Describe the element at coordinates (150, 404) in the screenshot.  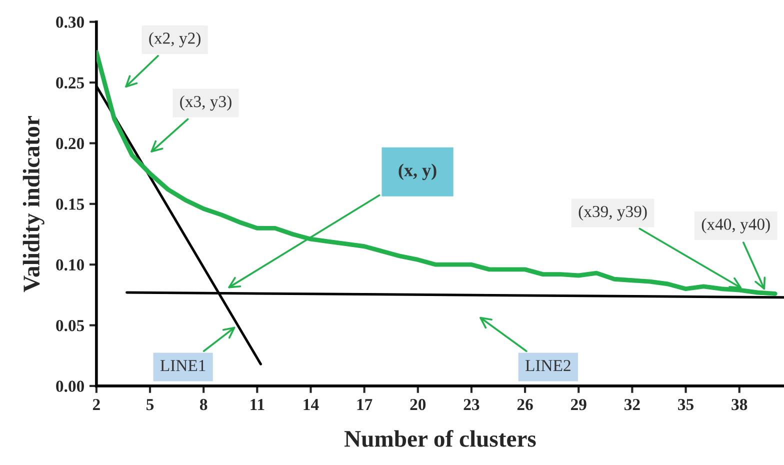
I see `x-tick-label: 5` at that location.